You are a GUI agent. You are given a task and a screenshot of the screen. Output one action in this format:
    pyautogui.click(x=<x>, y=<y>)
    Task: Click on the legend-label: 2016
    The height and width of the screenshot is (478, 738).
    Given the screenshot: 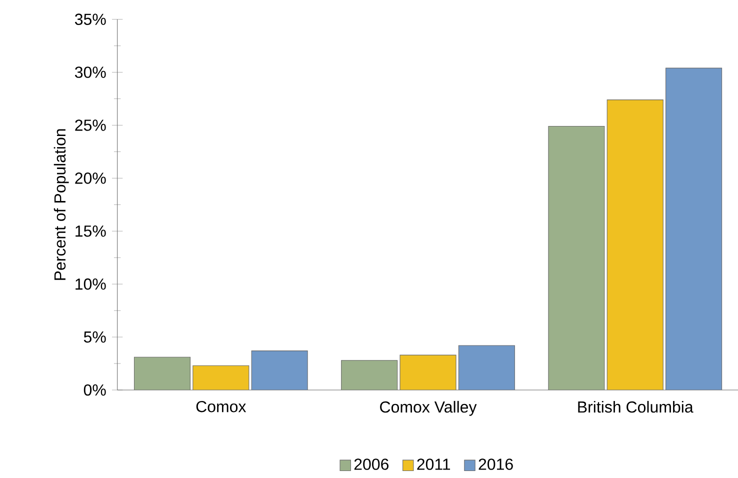 What is the action you would take?
    pyautogui.click(x=495, y=464)
    